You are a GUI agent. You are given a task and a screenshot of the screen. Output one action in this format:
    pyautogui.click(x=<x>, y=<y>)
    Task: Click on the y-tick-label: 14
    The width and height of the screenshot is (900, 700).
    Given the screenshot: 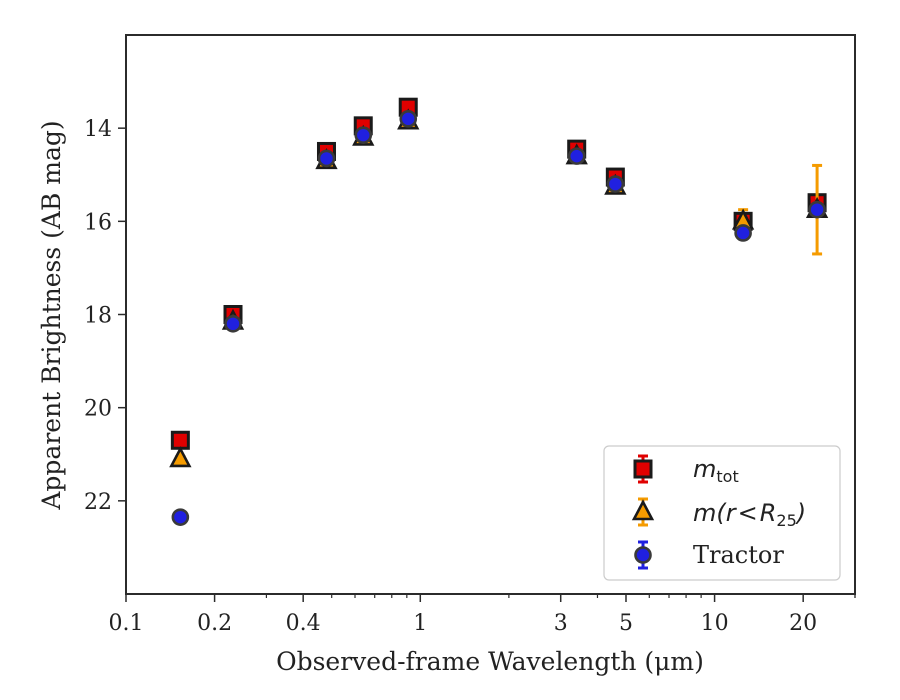 What is the action you would take?
    pyautogui.click(x=98, y=129)
    